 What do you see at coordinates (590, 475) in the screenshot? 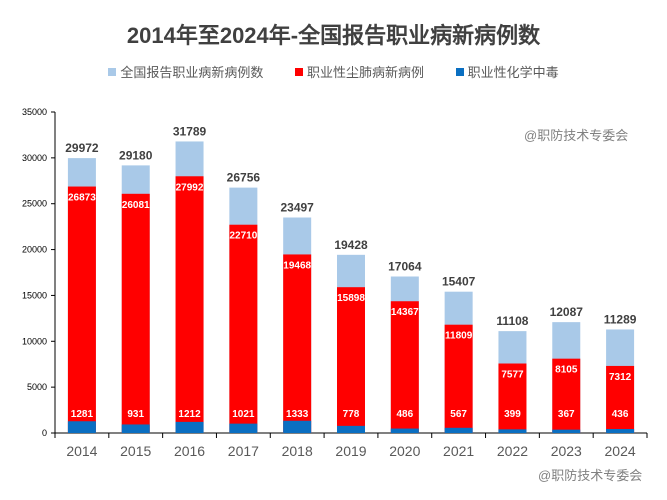
I see `watermark-bottom: @职防技术专委会` at bounding box center [590, 475].